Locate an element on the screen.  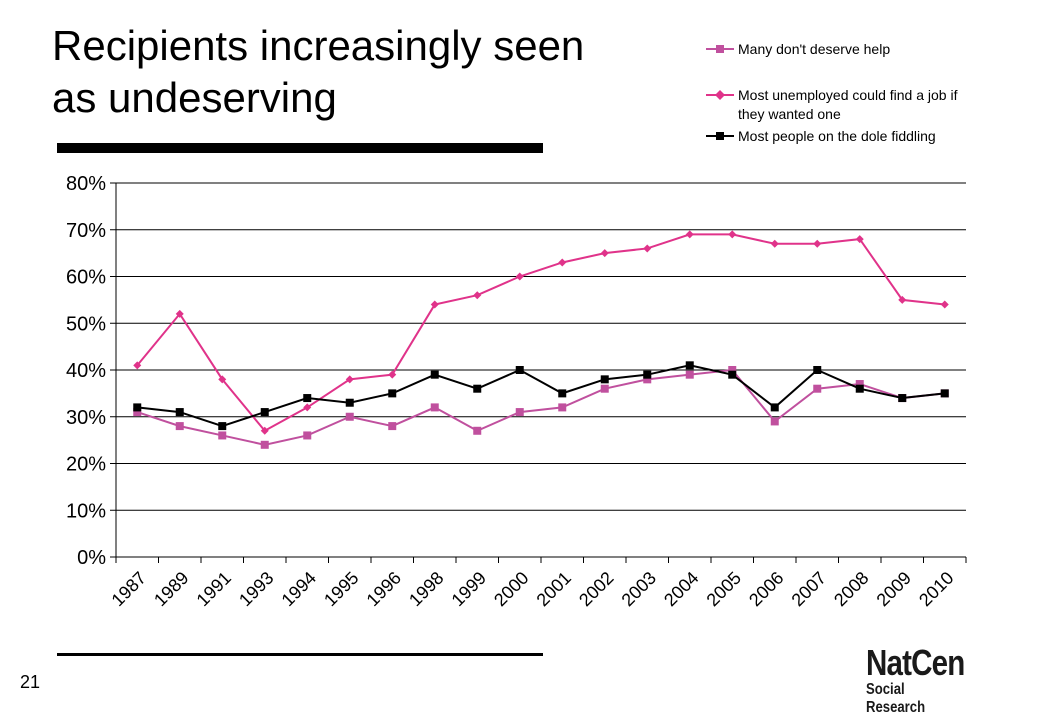
y-tick-label: 60% is located at coordinates (86, 278).